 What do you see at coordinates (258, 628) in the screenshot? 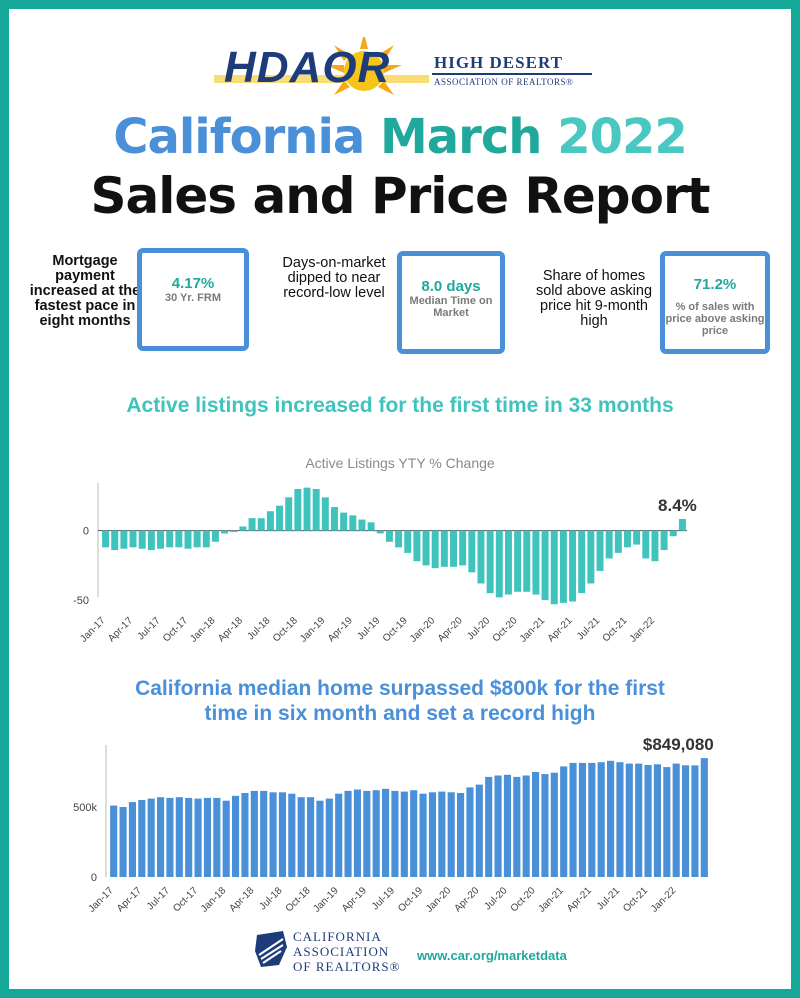
I see `x-tick-label: Jul-18` at bounding box center [258, 628].